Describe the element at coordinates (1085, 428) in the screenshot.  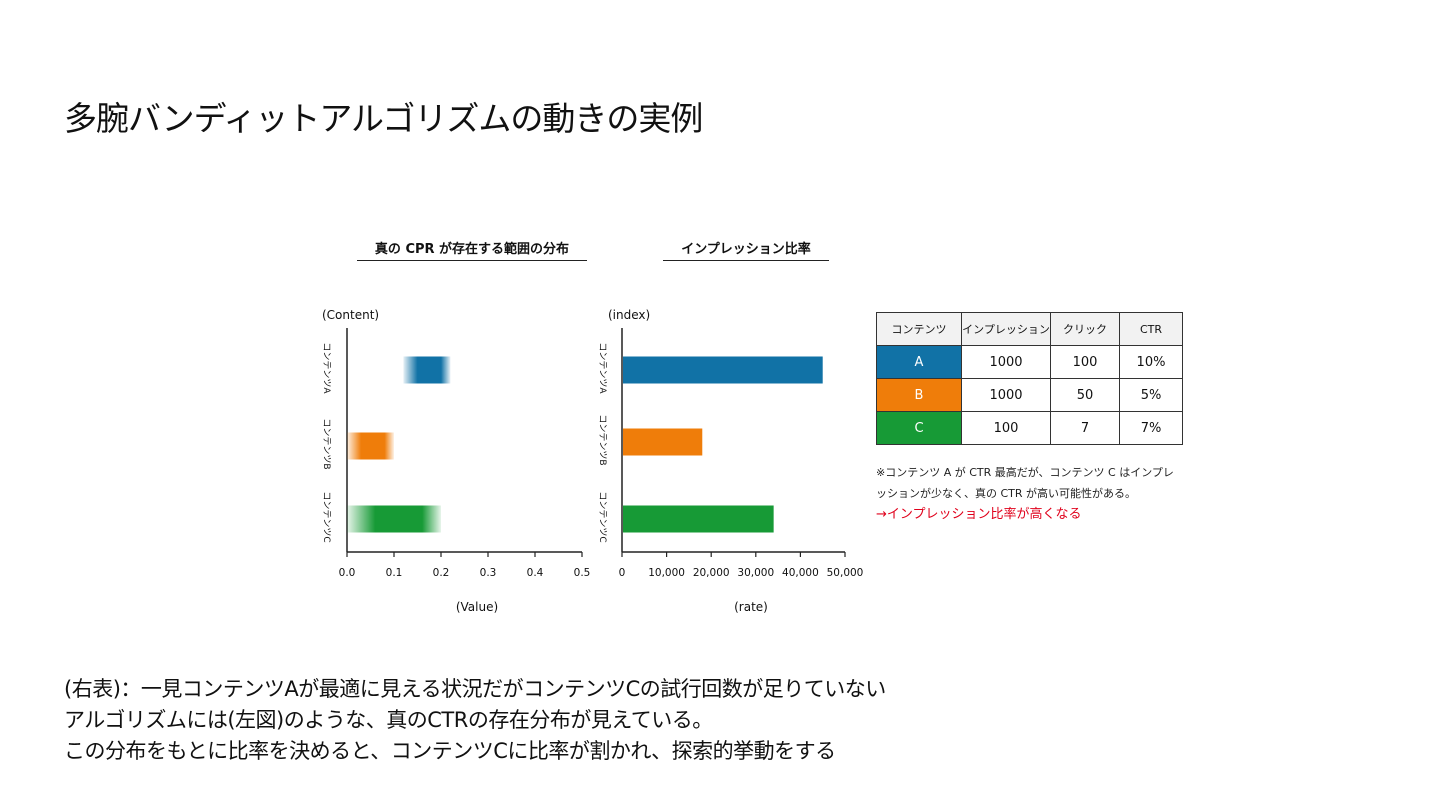
I see `clicks-cell: 7` at that location.